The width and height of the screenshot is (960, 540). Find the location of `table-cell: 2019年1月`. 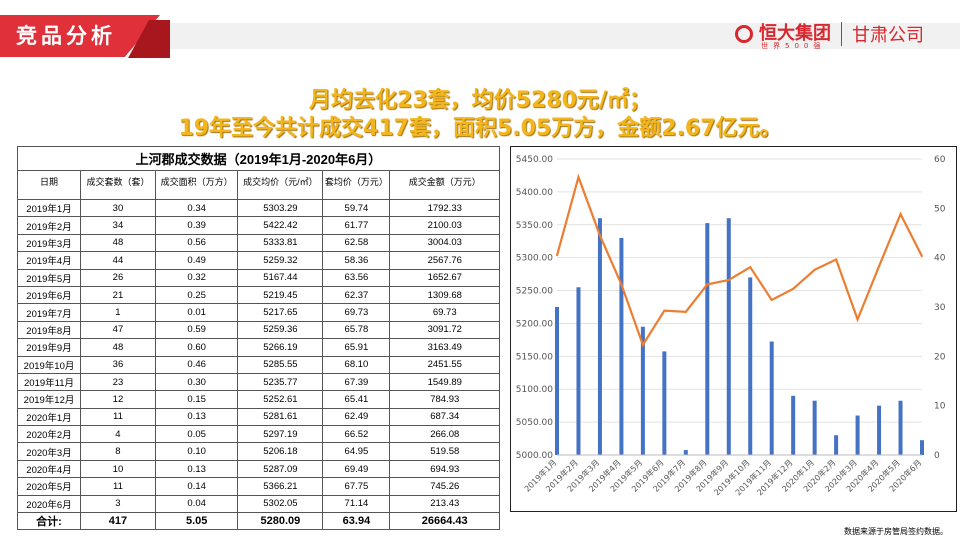

table-cell: 2019年1月 is located at coordinates (49, 208).